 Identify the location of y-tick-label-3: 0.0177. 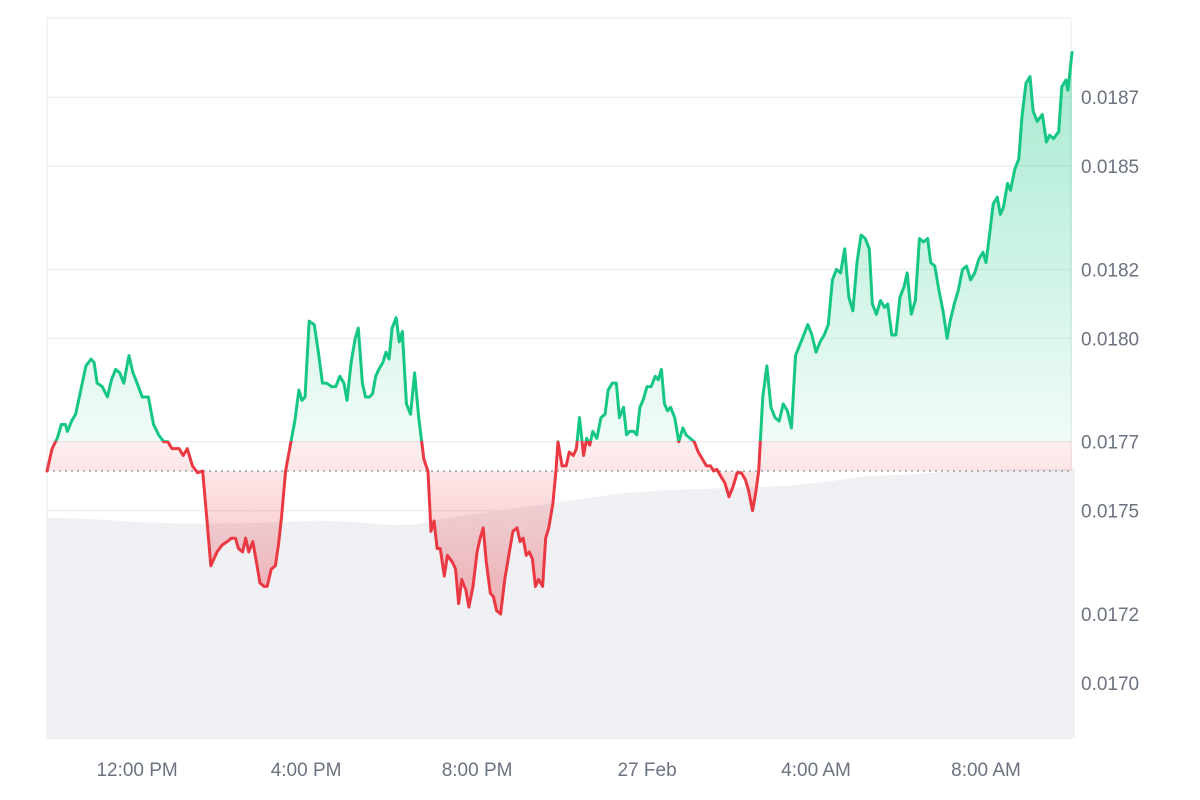
(1110, 443).